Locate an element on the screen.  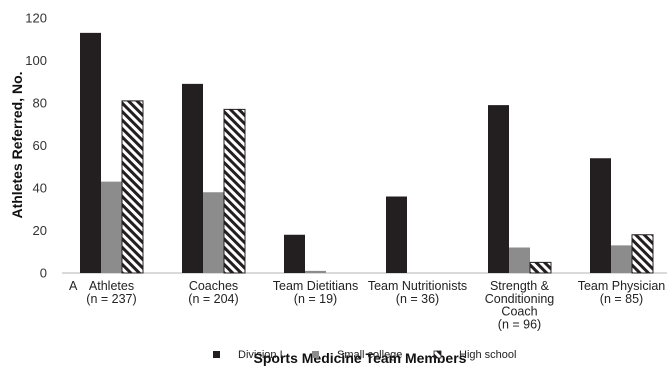
category-label: Coaches is located at coordinates (213, 286).